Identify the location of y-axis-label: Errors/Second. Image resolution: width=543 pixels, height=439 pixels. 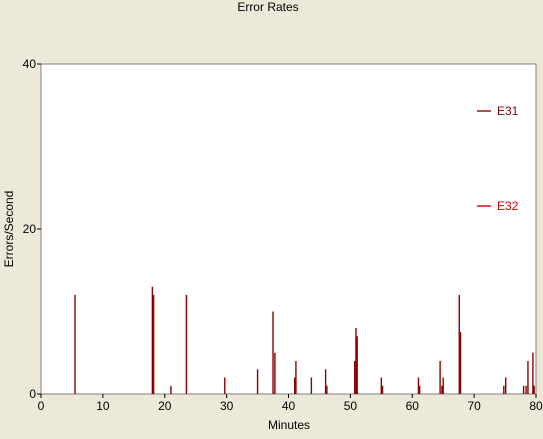
(9, 229).